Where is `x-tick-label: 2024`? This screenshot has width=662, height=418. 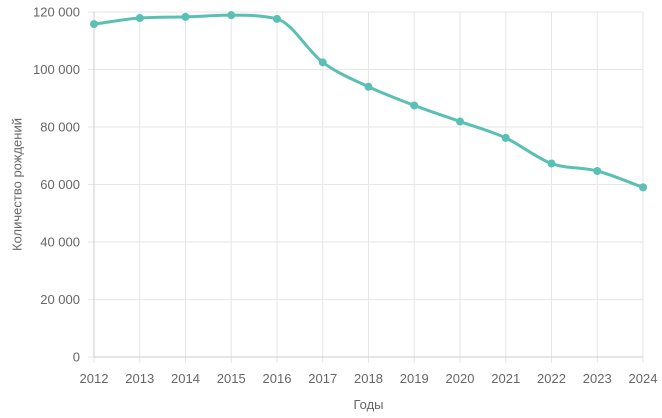
x-tick-label: 2024 is located at coordinates (643, 378).